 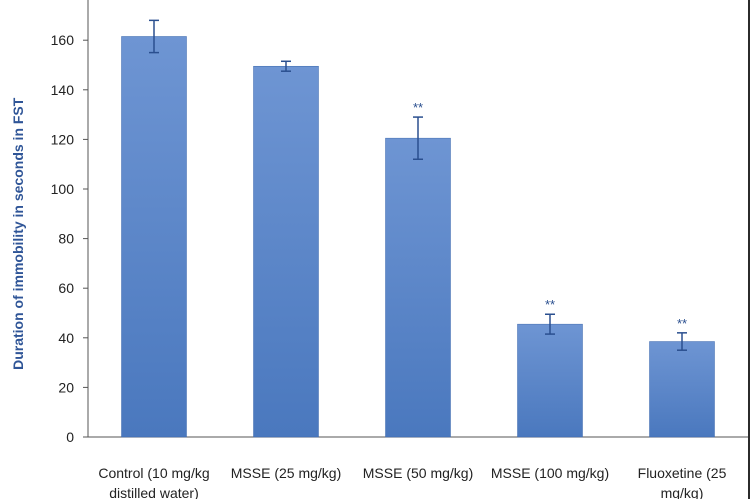 What do you see at coordinates (66, 288) in the screenshot?
I see `y-tick-label-60: 60` at bounding box center [66, 288].